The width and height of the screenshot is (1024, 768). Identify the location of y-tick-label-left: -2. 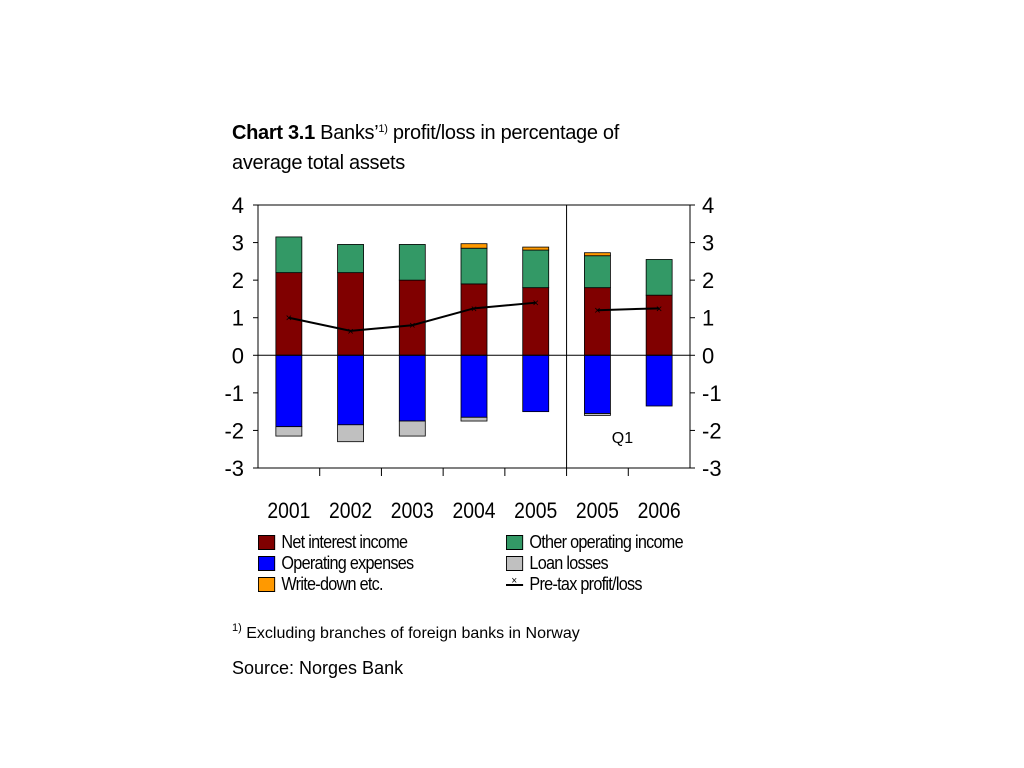
(234, 430).